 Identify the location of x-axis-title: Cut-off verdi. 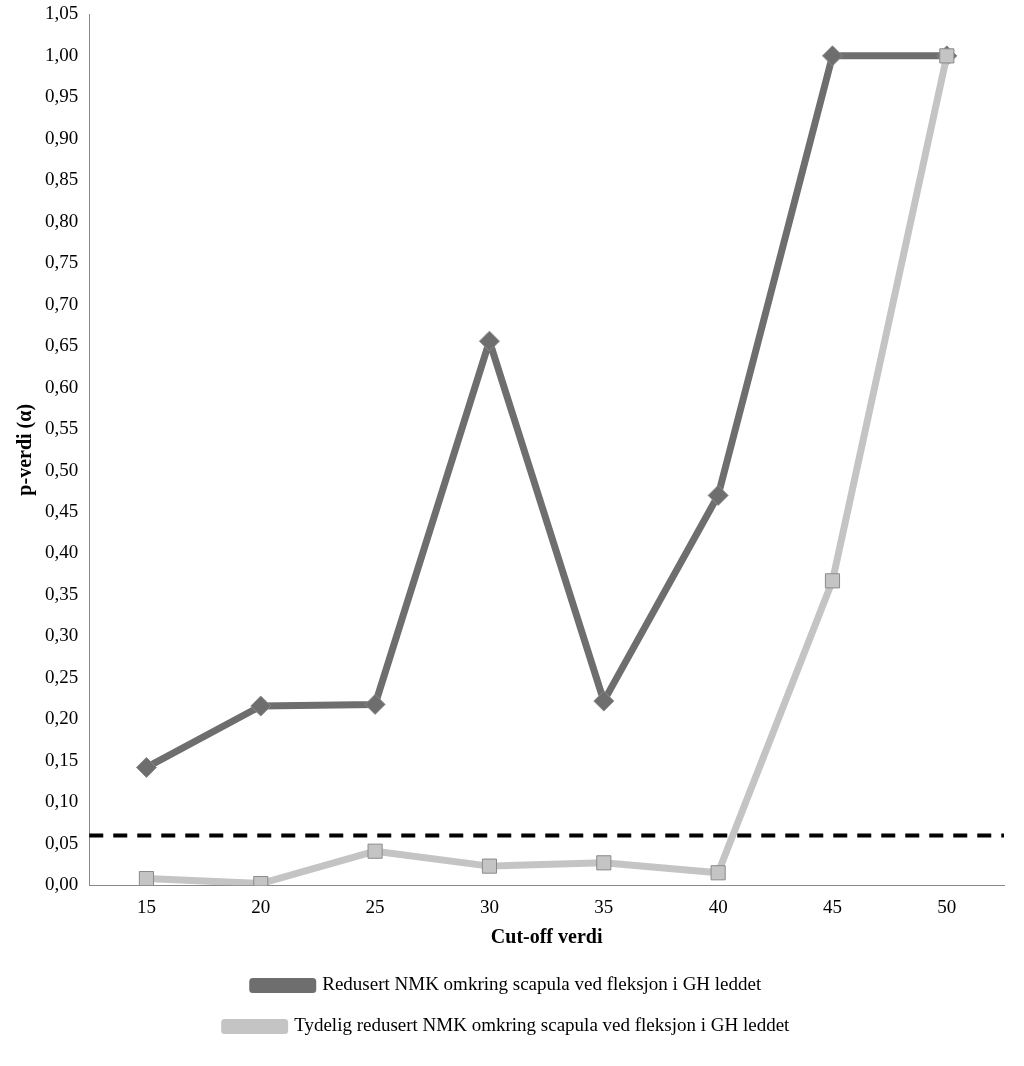
(546, 936).